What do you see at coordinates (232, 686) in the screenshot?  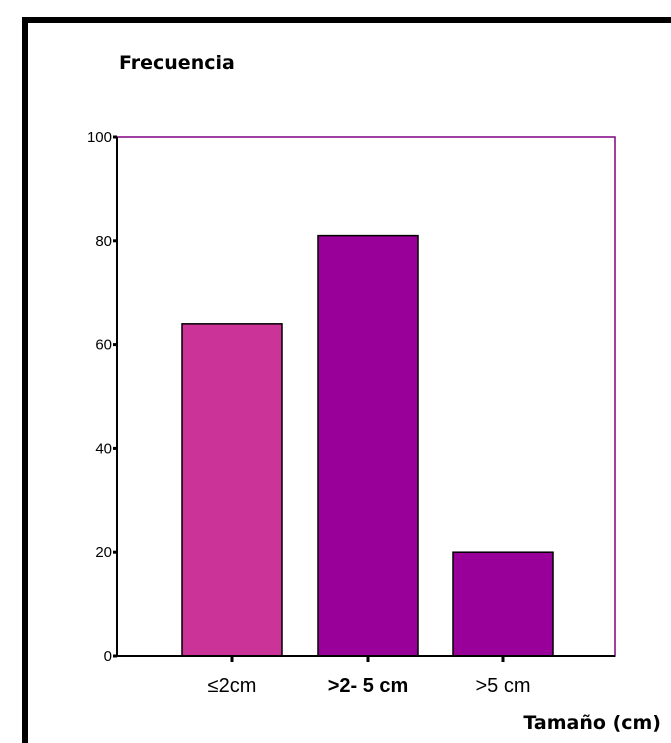 I see `x-tick-label: ≤2cm` at bounding box center [232, 686].